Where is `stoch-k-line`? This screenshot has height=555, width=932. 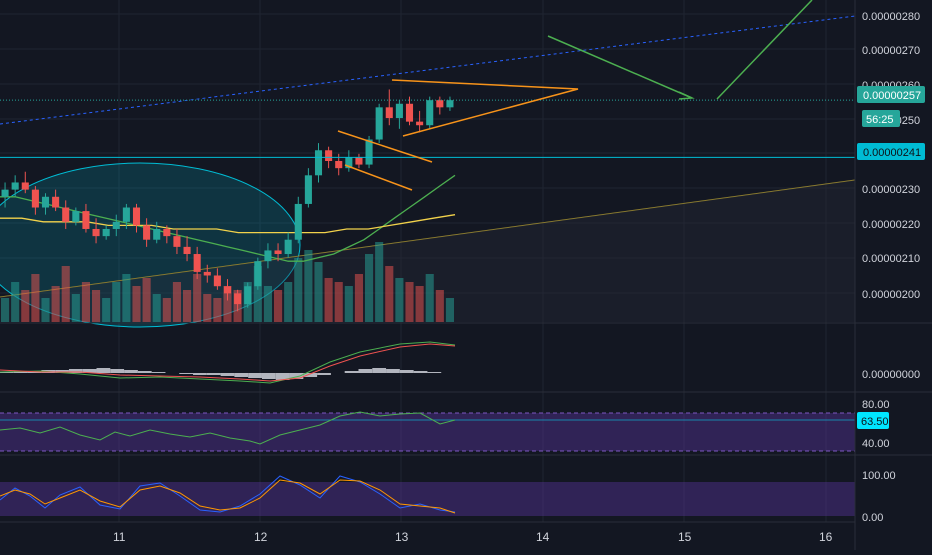 stoch-k-line is located at coordinates (228, 494).